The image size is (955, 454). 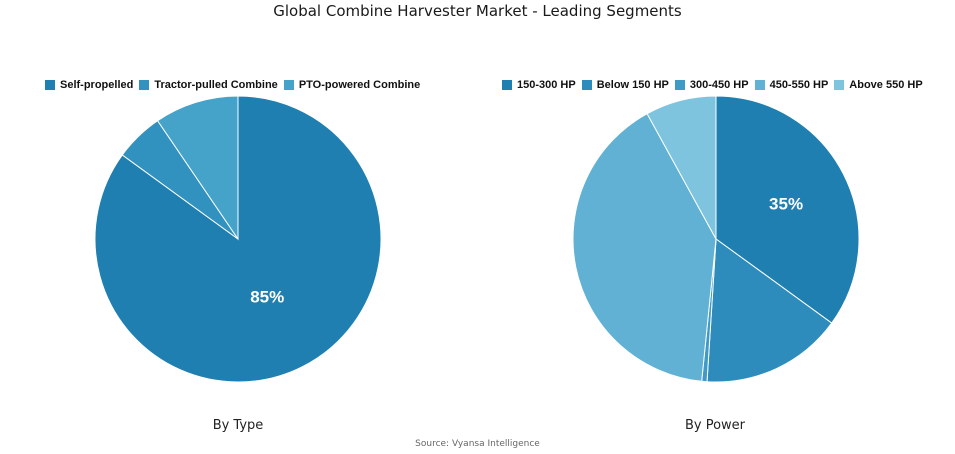 I want to click on legend-label: 450-550 HP, so click(x=799, y=85).